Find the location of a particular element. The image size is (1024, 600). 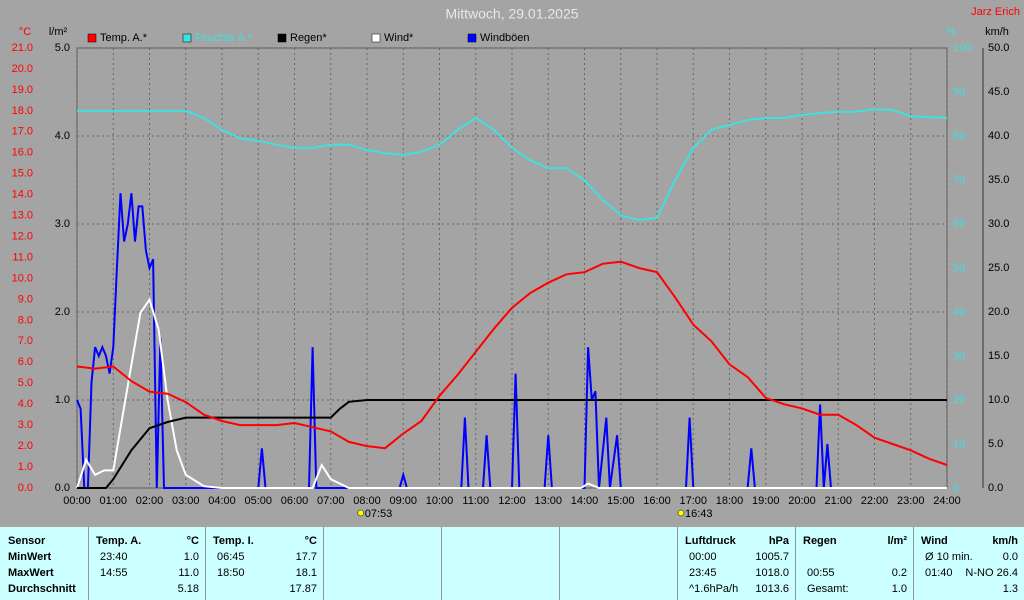

stat-value: 17.87 is located at coordinates (303, 589).